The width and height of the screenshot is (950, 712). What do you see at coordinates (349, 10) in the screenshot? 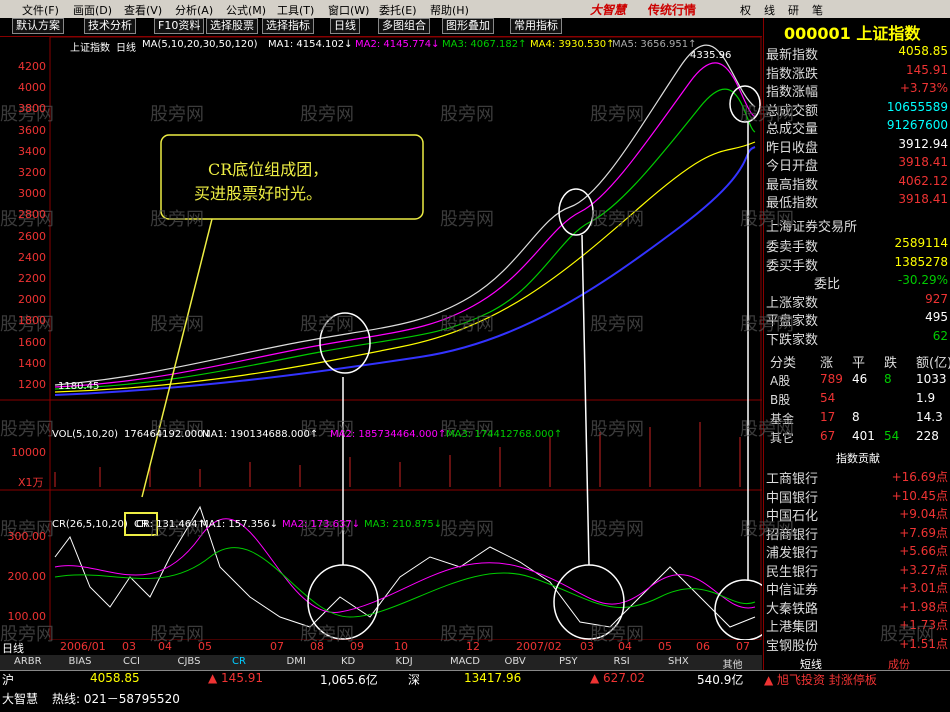
I see `menu-item: 窗口(W)` at bounding box center [349, 10].